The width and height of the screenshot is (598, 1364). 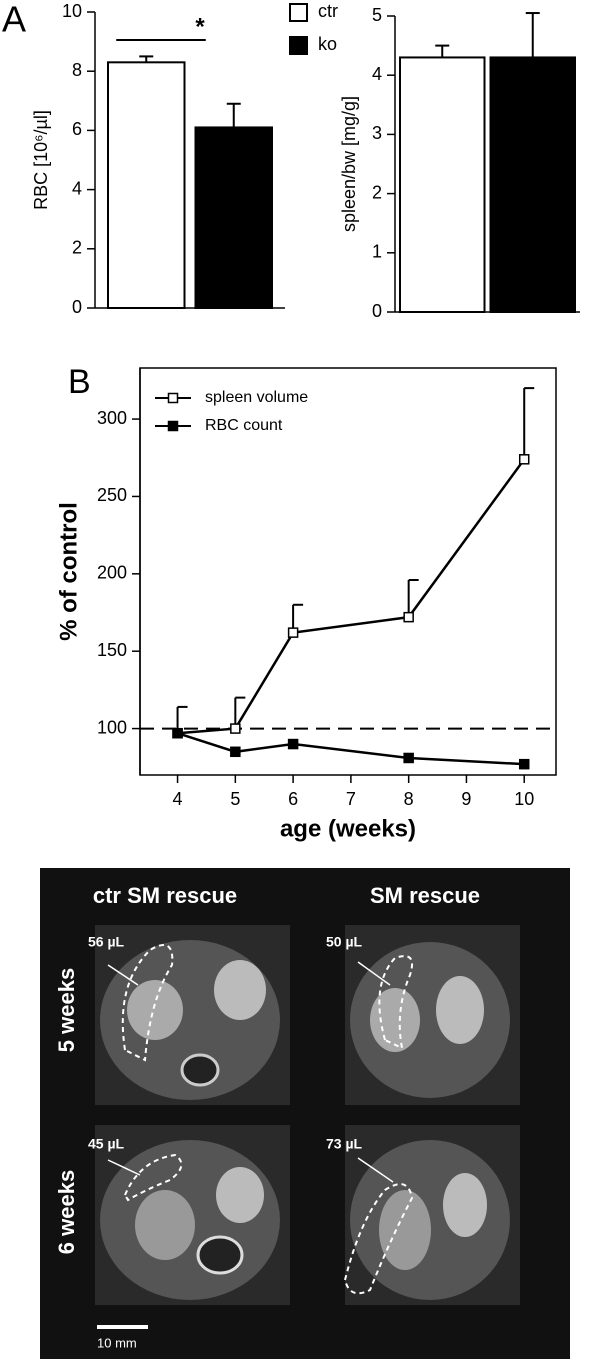 I want to click on legend-label: RBC count, so click(x=244, y=425).